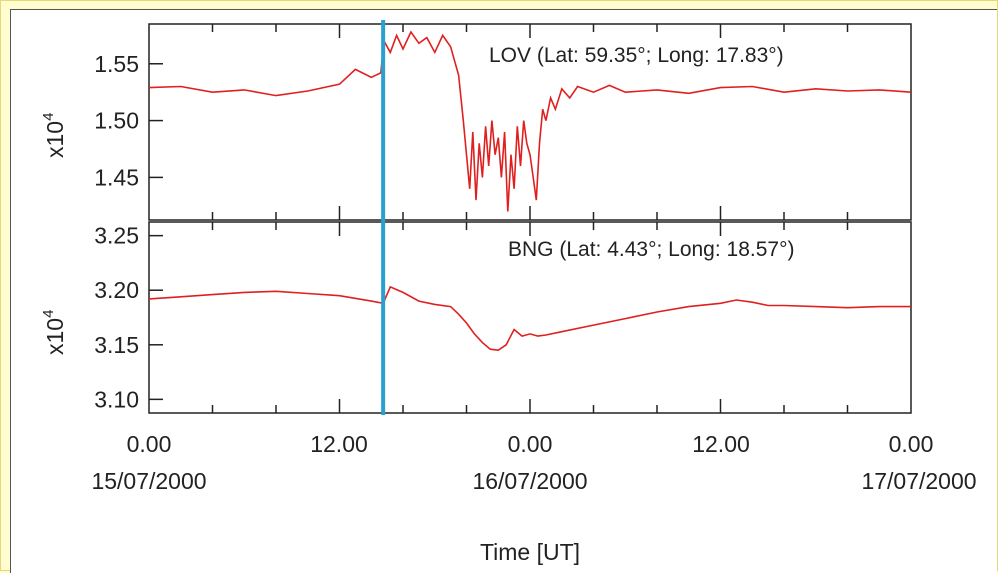 This screenshot has width=998, height=573. I want to click on bottom-y-ticks: 3.25 3.20 3.15 3.10, so click(128, 317).